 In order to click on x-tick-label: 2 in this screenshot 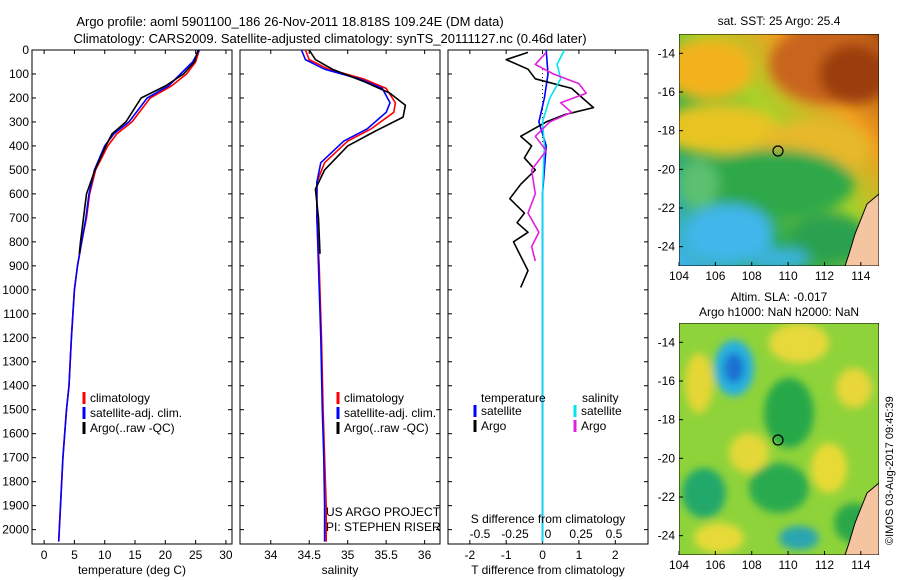, I will do `click(615, 555)`.